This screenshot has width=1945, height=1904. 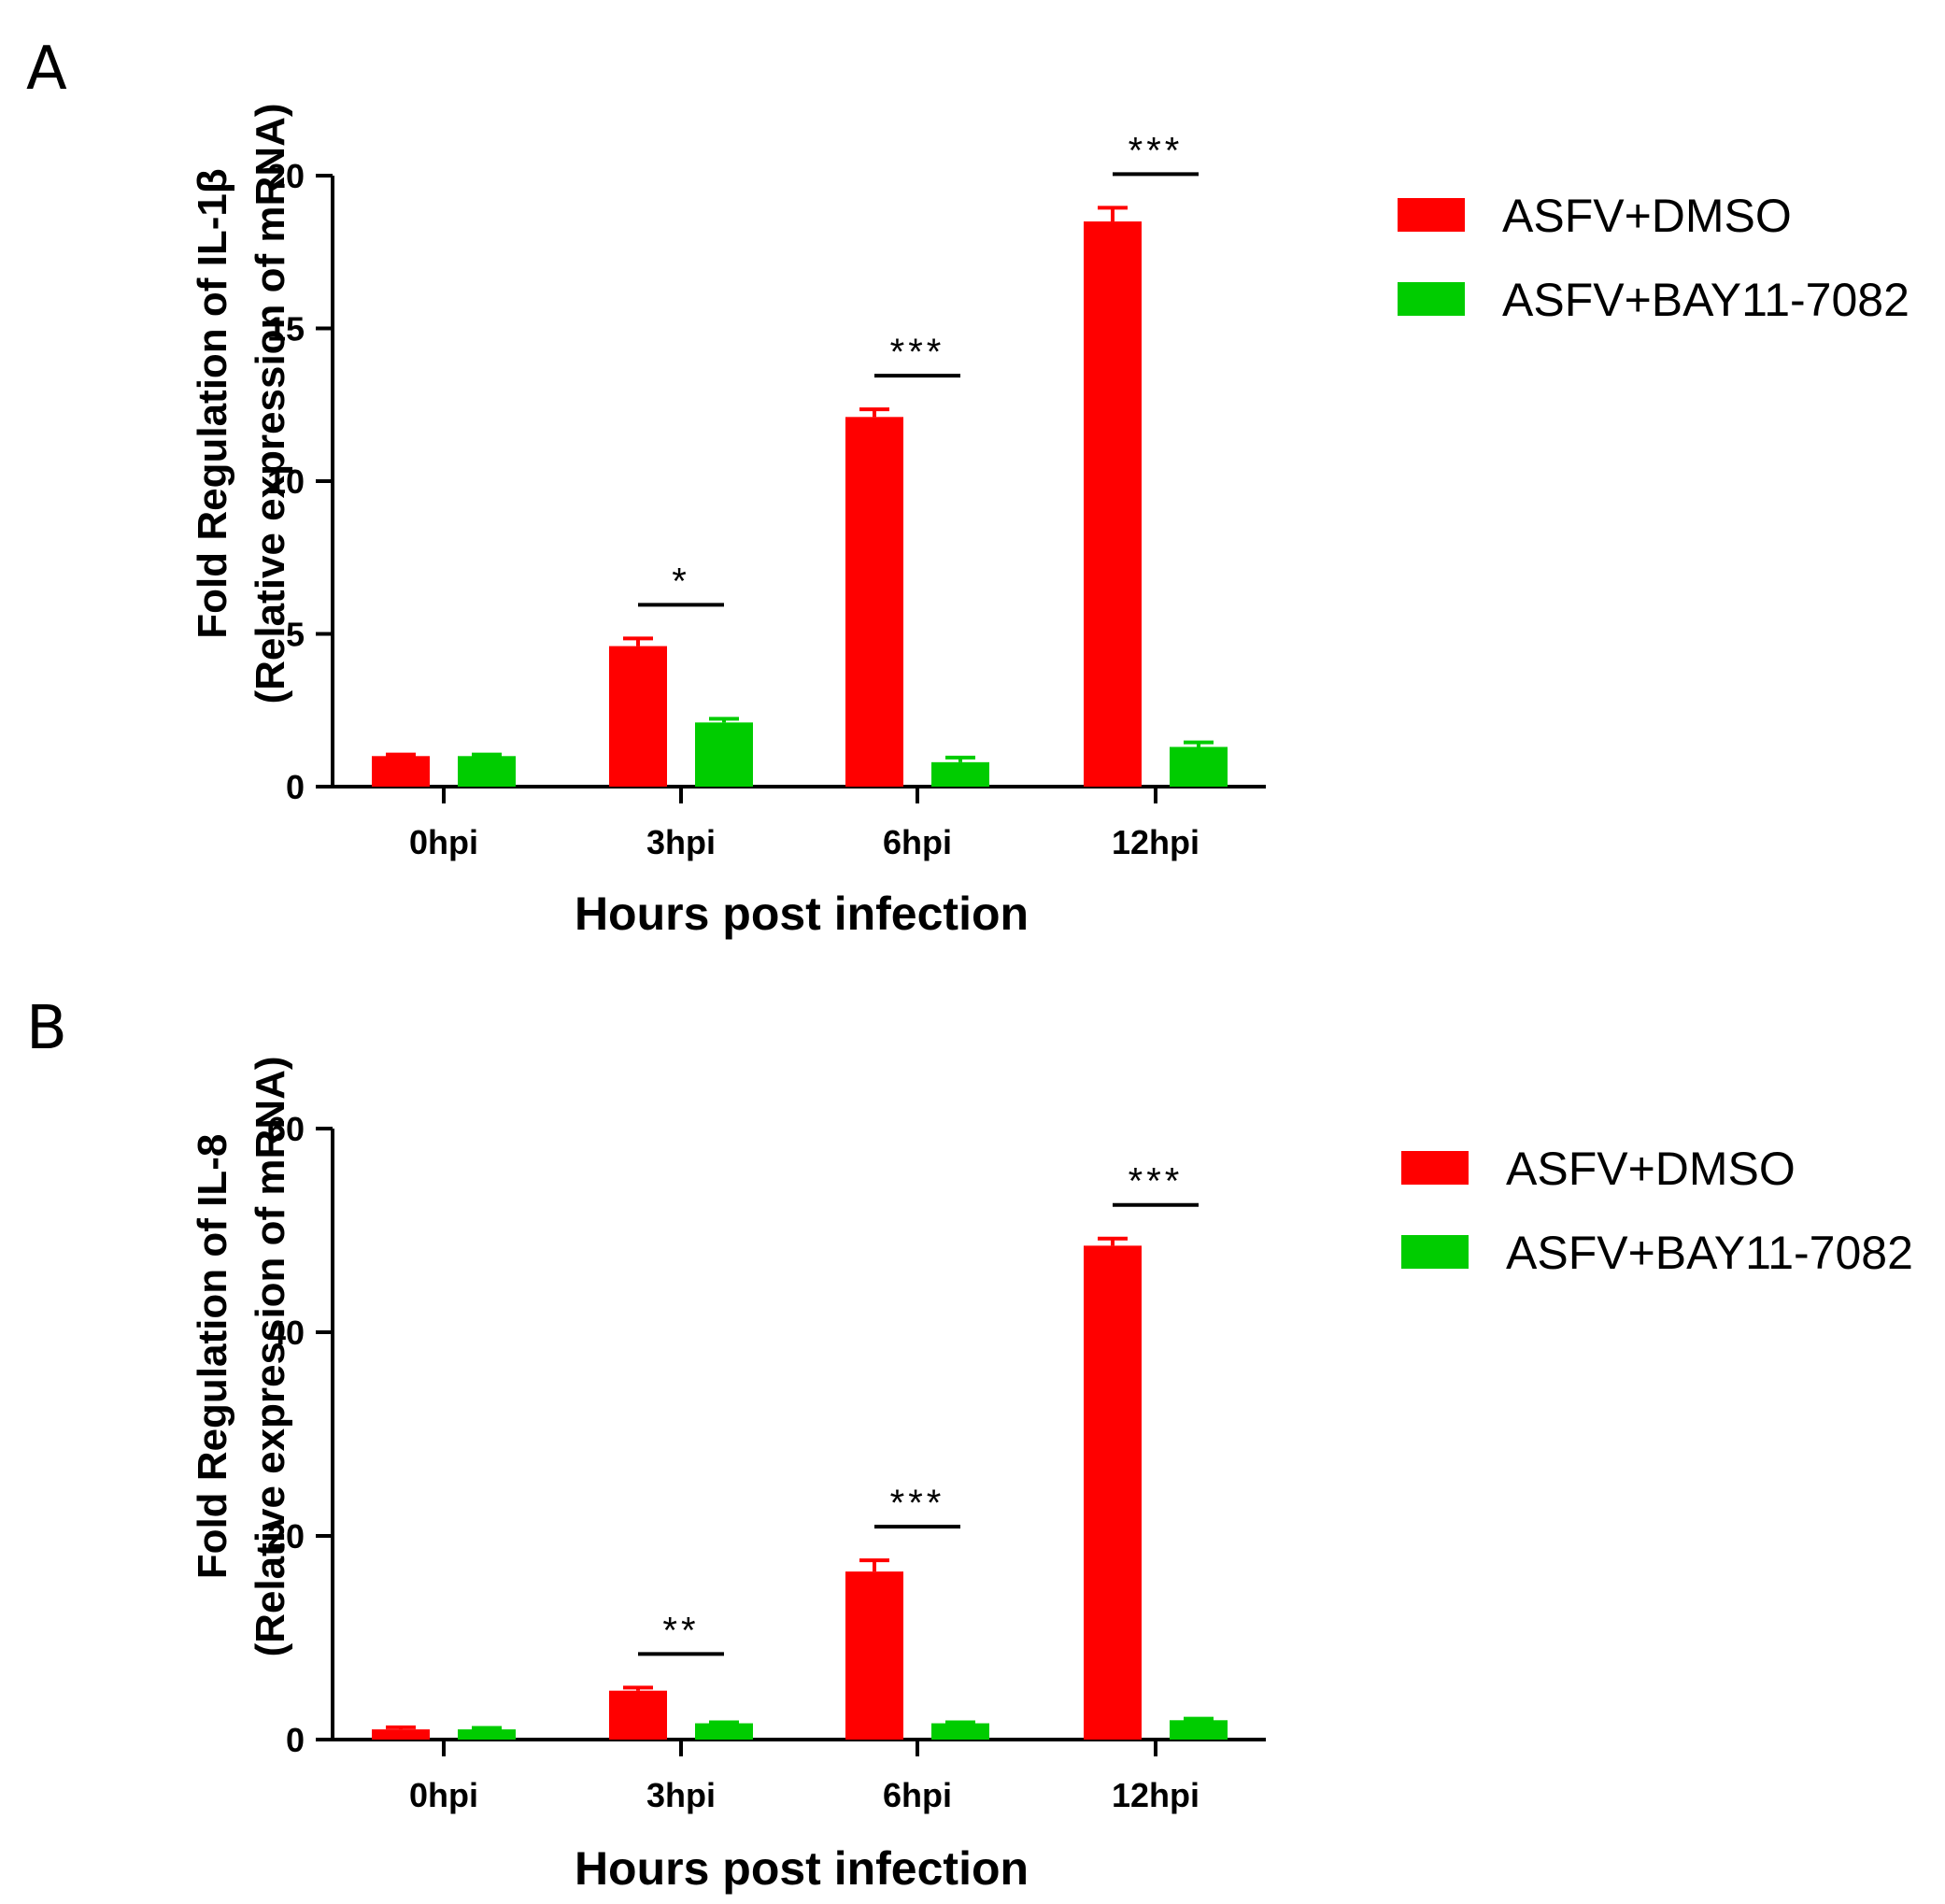 I want to click on y-tick-label-a: 15, so click(x=286, y=329).